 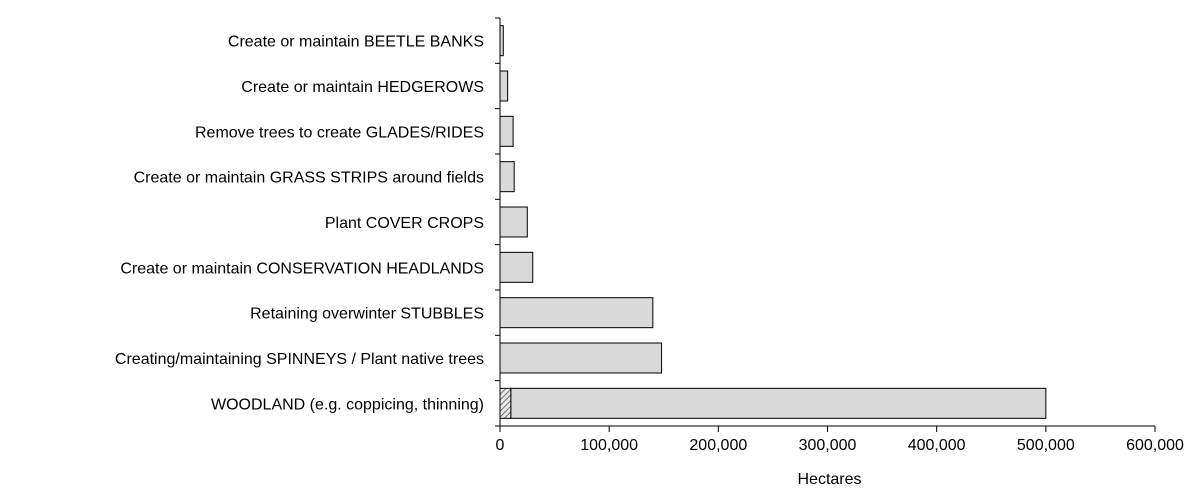 What do you see at coordinates (937, 445) in the screenshot?
I see `x-tick-label: 400,000` at bounding box center [937, 445].